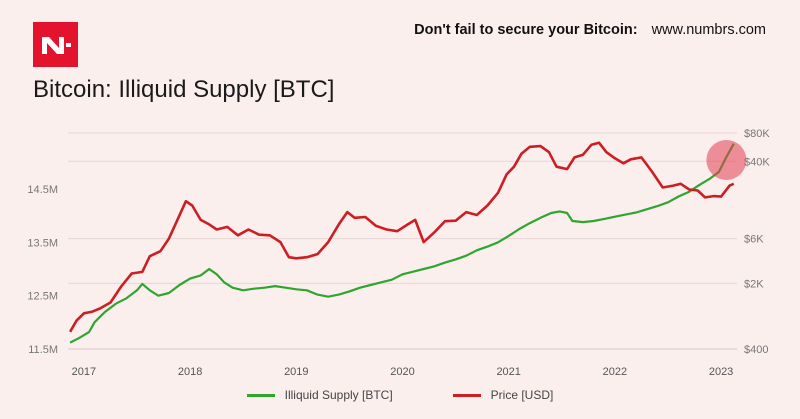 This screenshot has width=800, height=419. What do you see at coordinates (400, 395) in the screenshot?
I see `chart-legend: Illiquid Supply [BTC] Price [USD]` at bounding box center [400, 395].